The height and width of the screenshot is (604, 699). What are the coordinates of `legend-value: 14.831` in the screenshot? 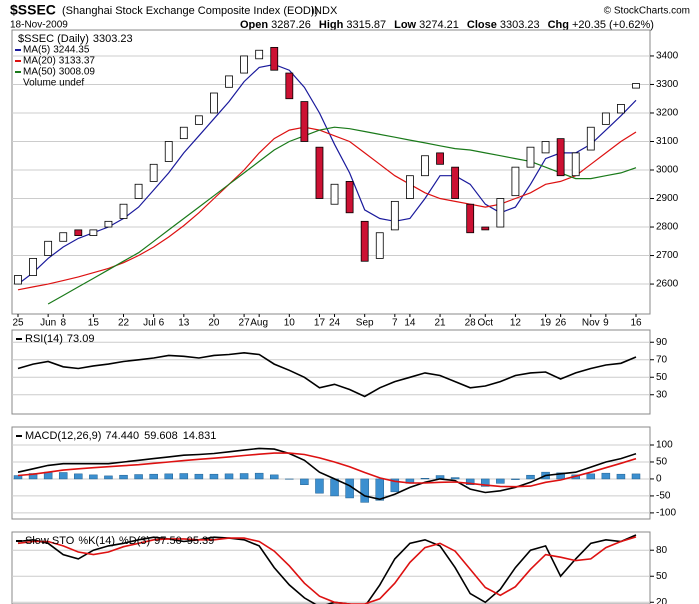 It's located at (200, 436).